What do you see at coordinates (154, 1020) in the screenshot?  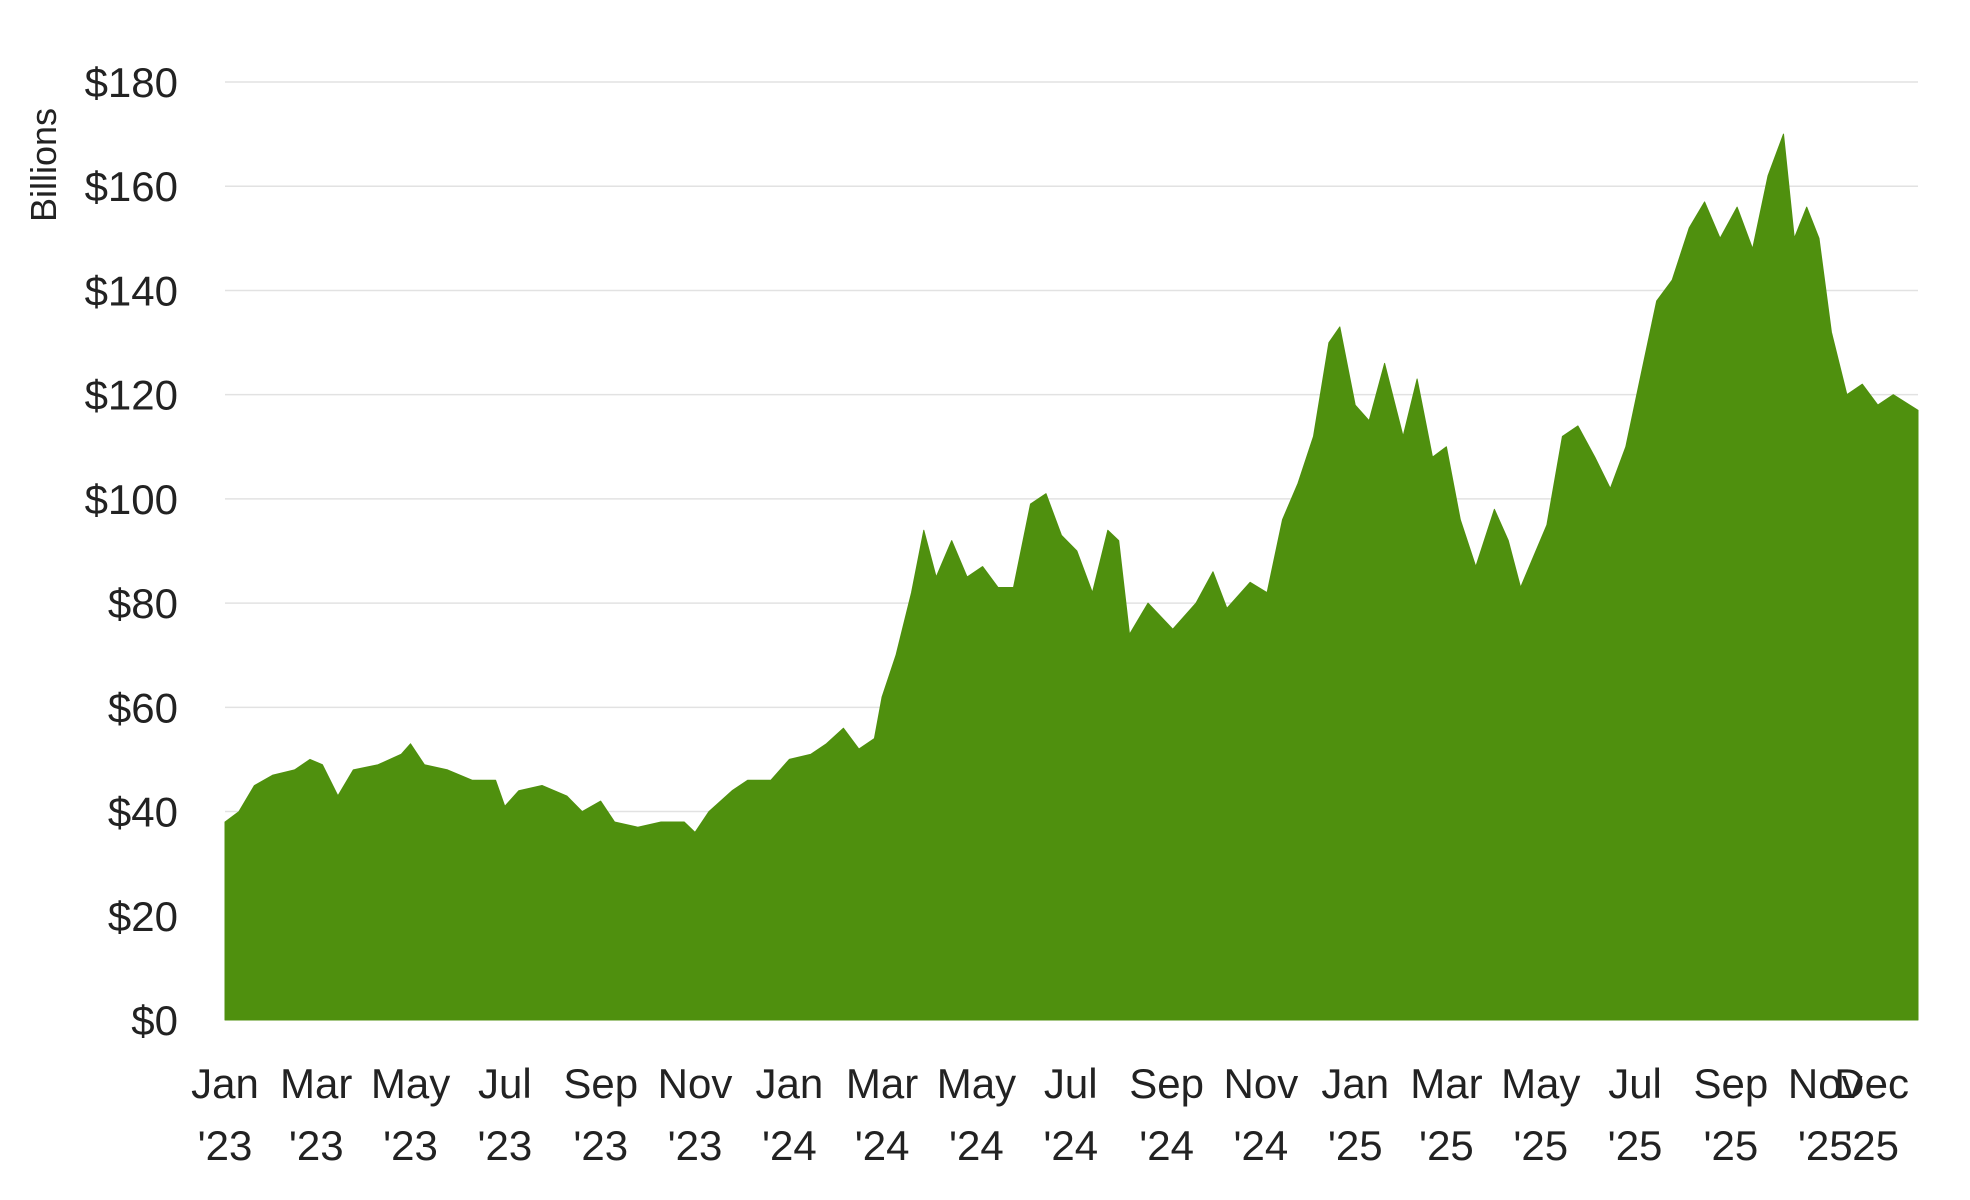 I see `y-tick-label: $0` at bounding box center [154, 1020].